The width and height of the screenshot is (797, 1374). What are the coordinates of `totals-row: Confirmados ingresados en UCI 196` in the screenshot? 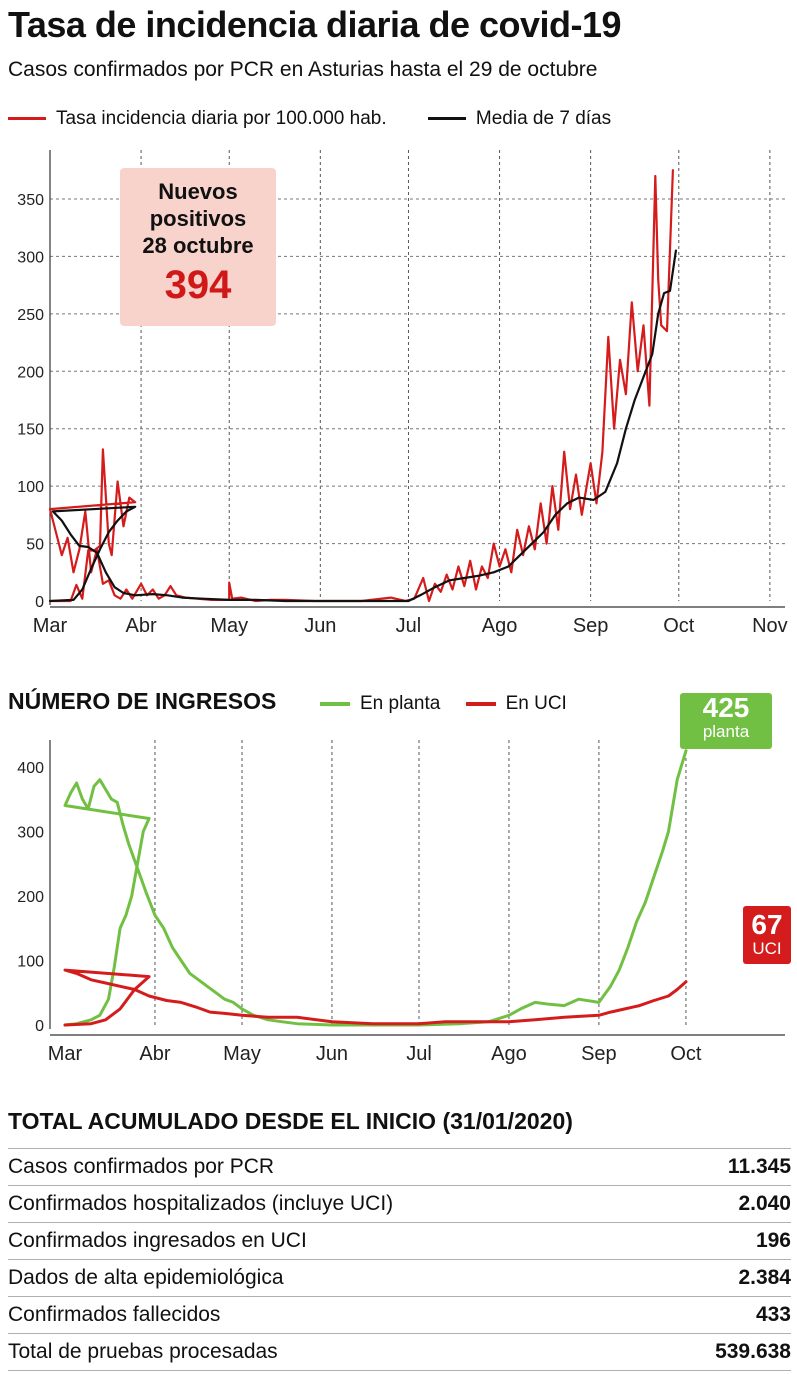 It's located at (399, 1241).